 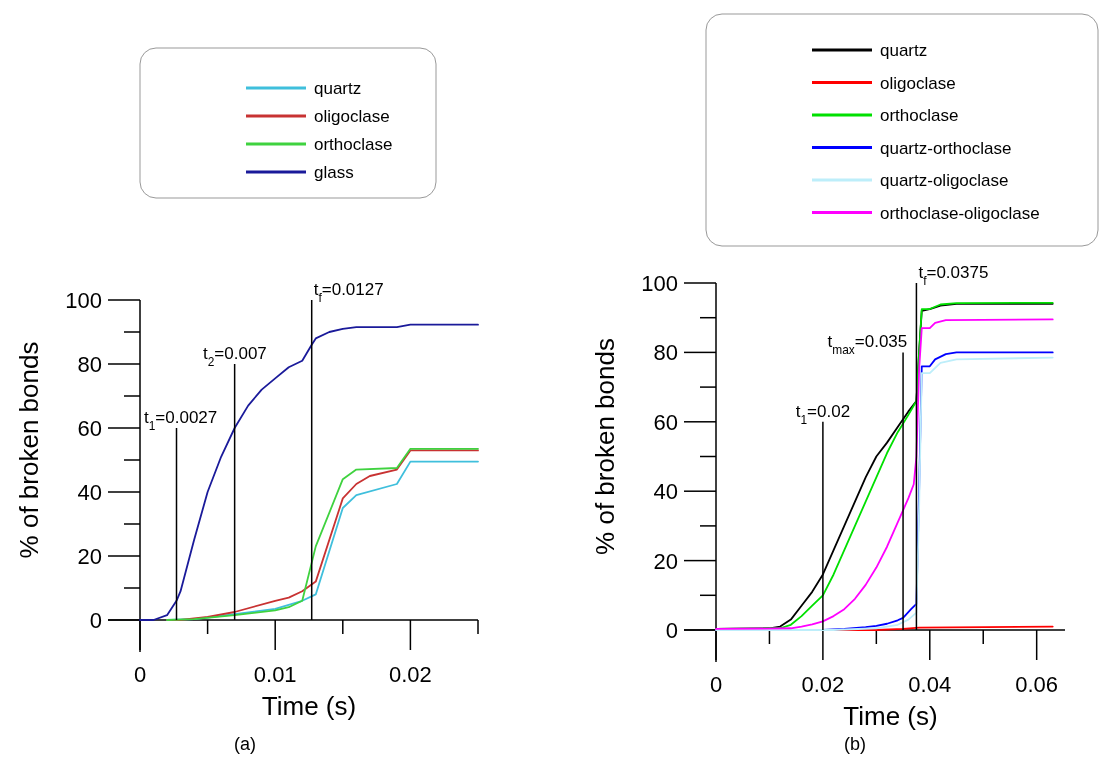 What do you see at coordinates (930, 684) in the screenshot?
I see `x-tick-label: 0.04` at bounding box center [930, 684].